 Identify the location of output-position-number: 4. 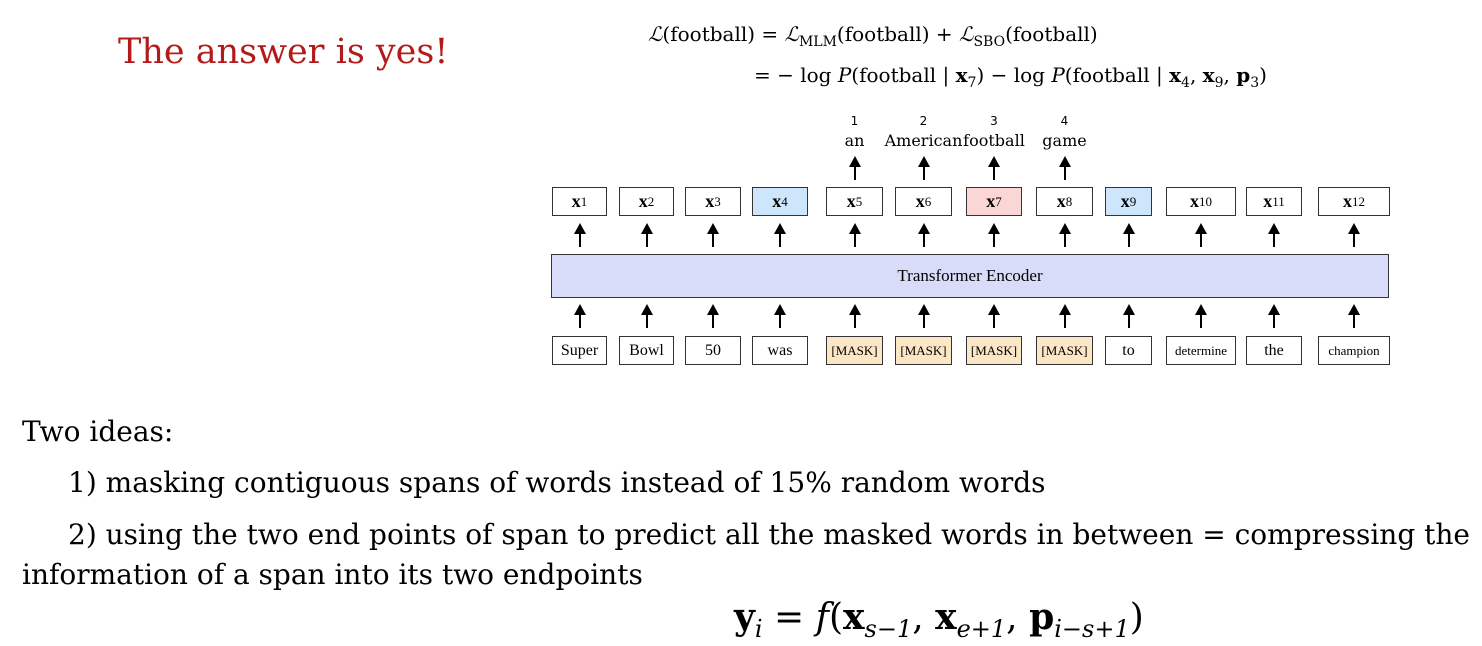
(1064, 121).